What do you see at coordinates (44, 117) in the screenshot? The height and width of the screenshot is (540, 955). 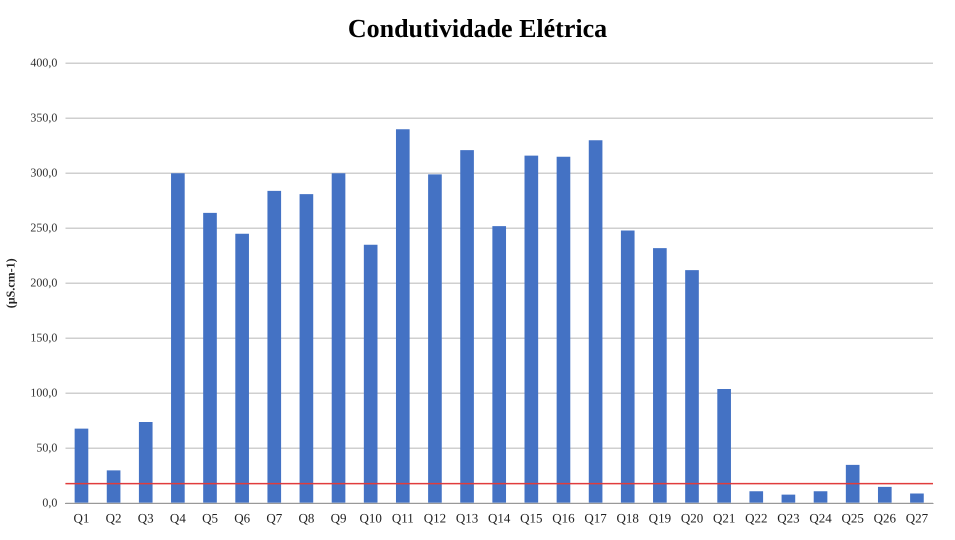 I see `y-tick-label: 350,0` at bounding box center [44, 117].